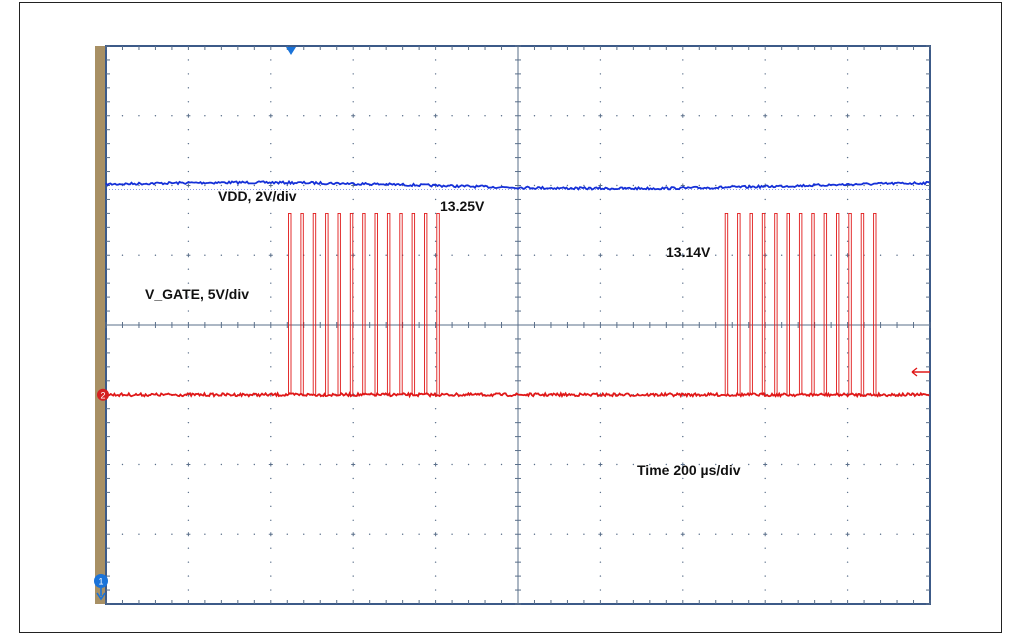  What do you see at coordinates (689, 470) in the screenshot?
I see `timebase-label: Time 200 µs/div` at bounding box center [689, 470].